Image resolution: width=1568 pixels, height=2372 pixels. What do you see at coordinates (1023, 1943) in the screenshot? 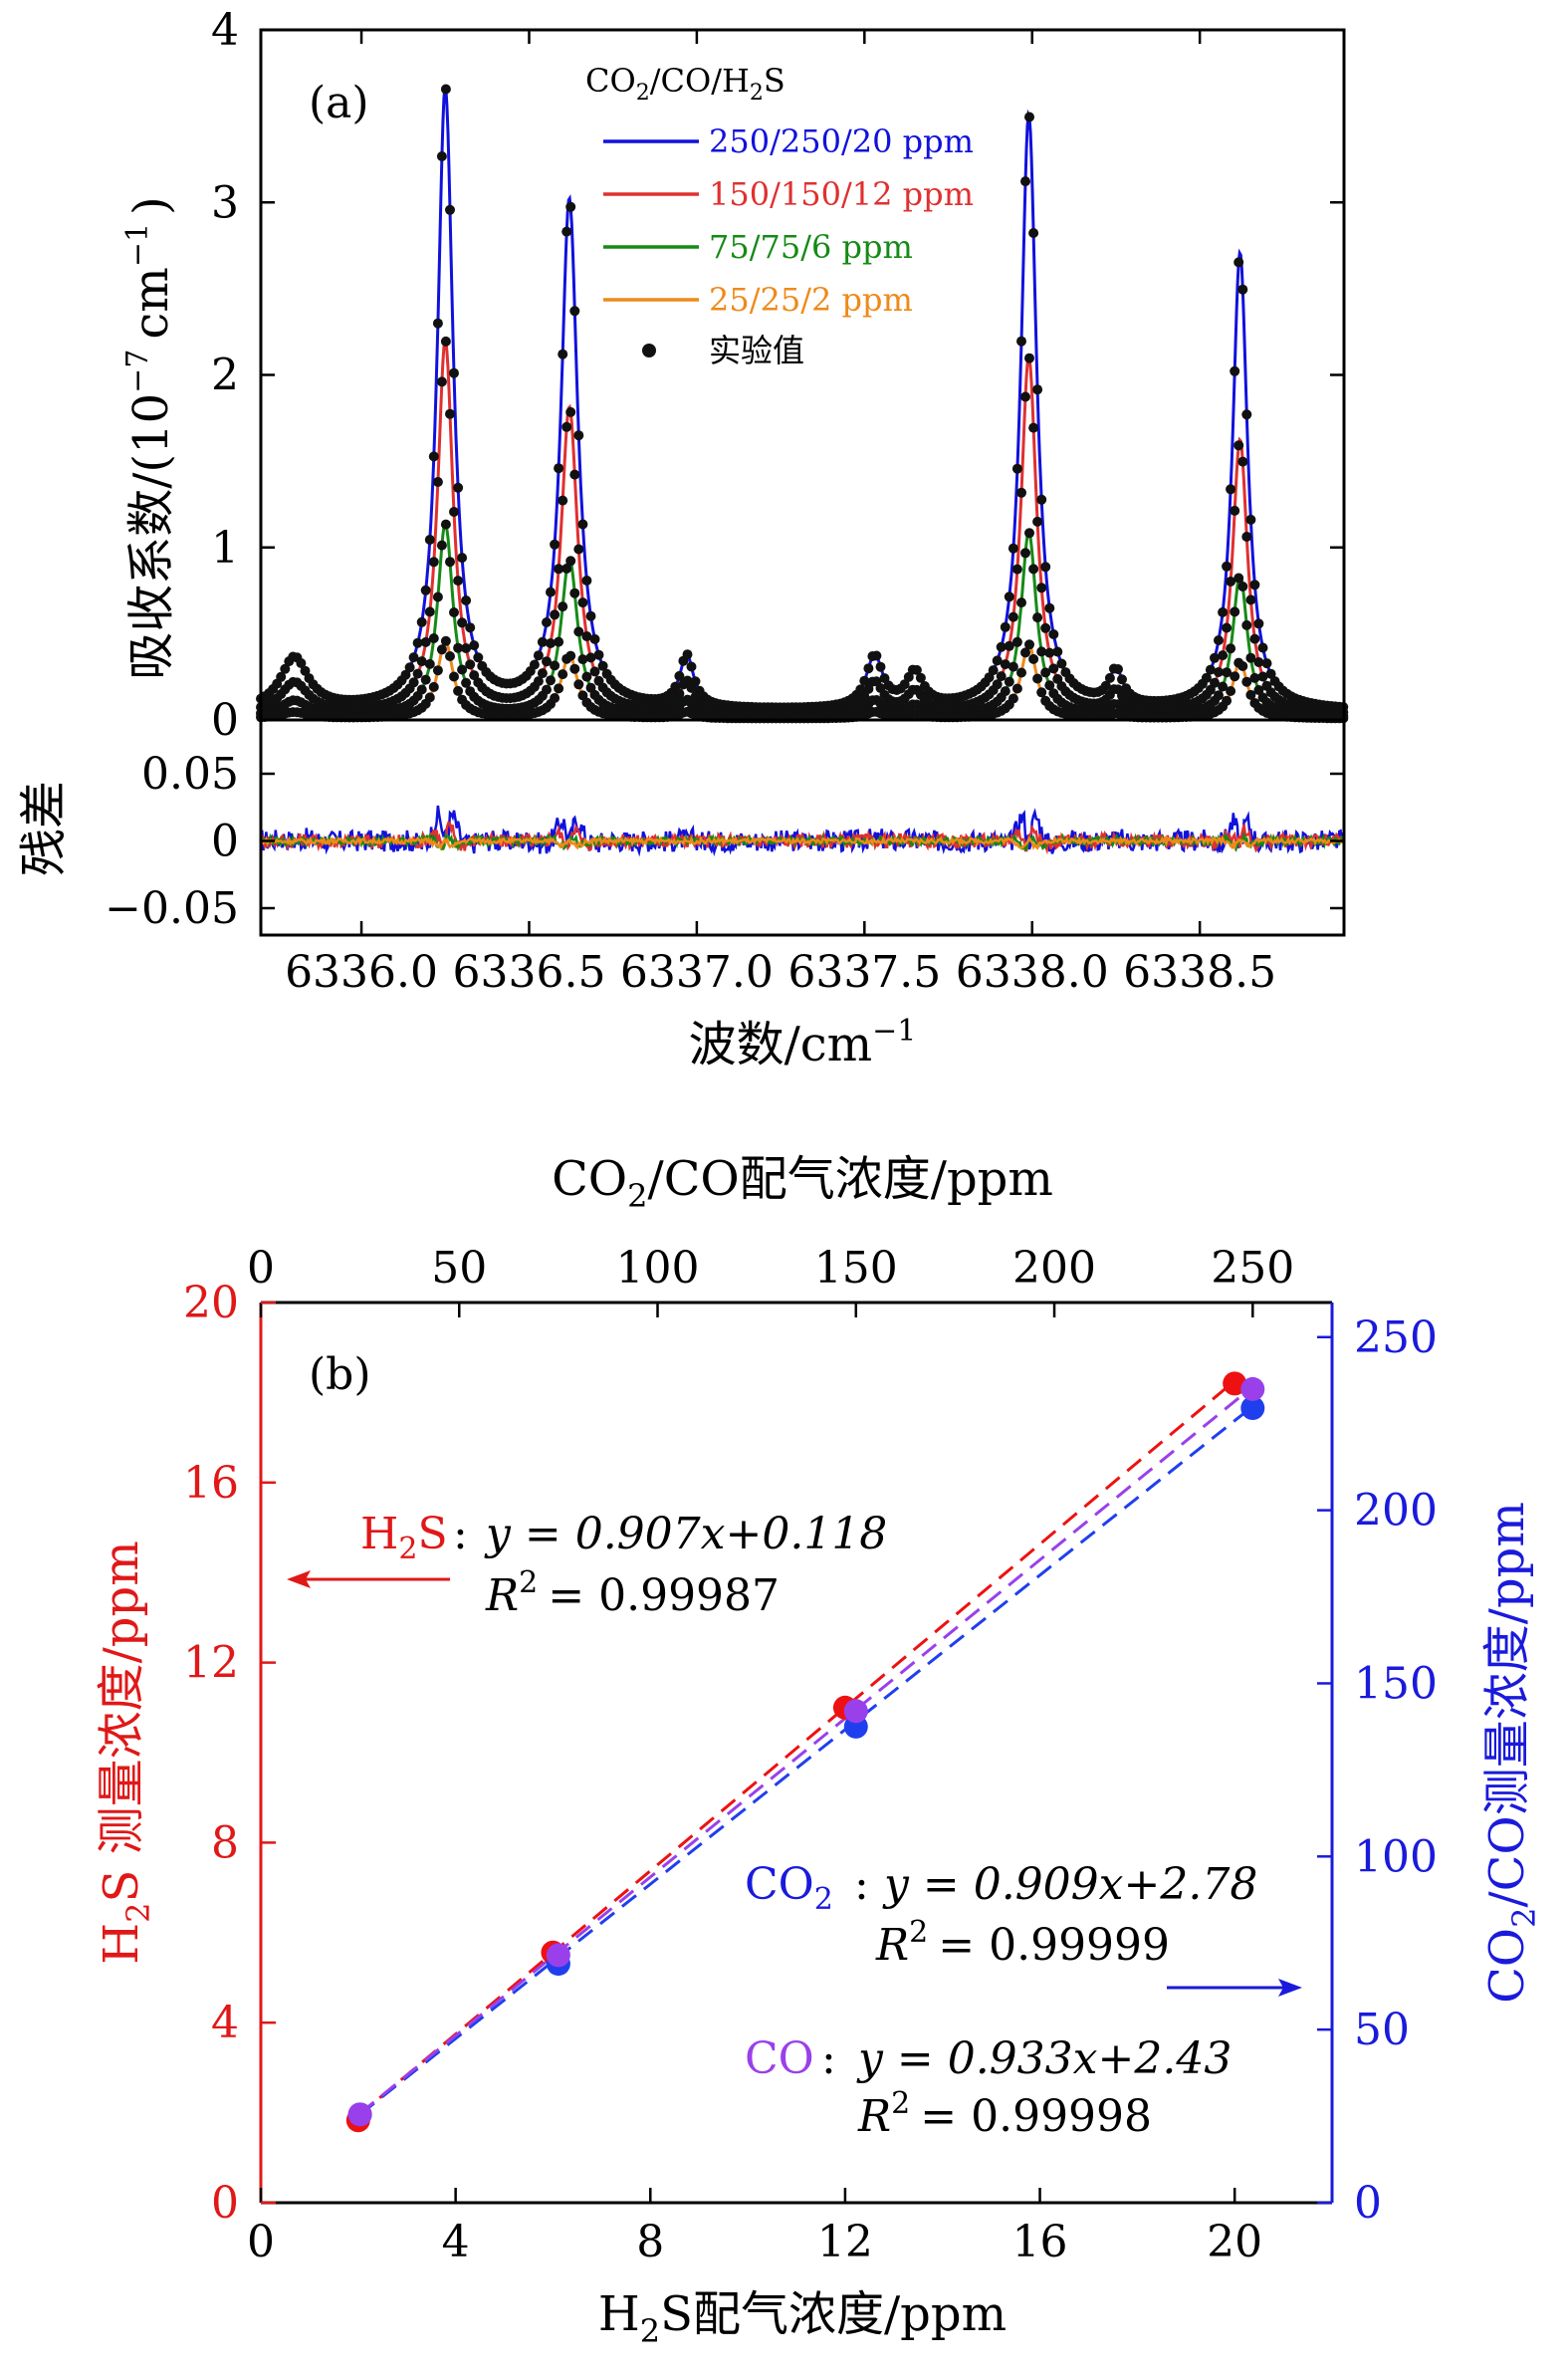
I see `annotation-co2-r2: R2 = 0.99999` at bounding box center [1023, 1943].